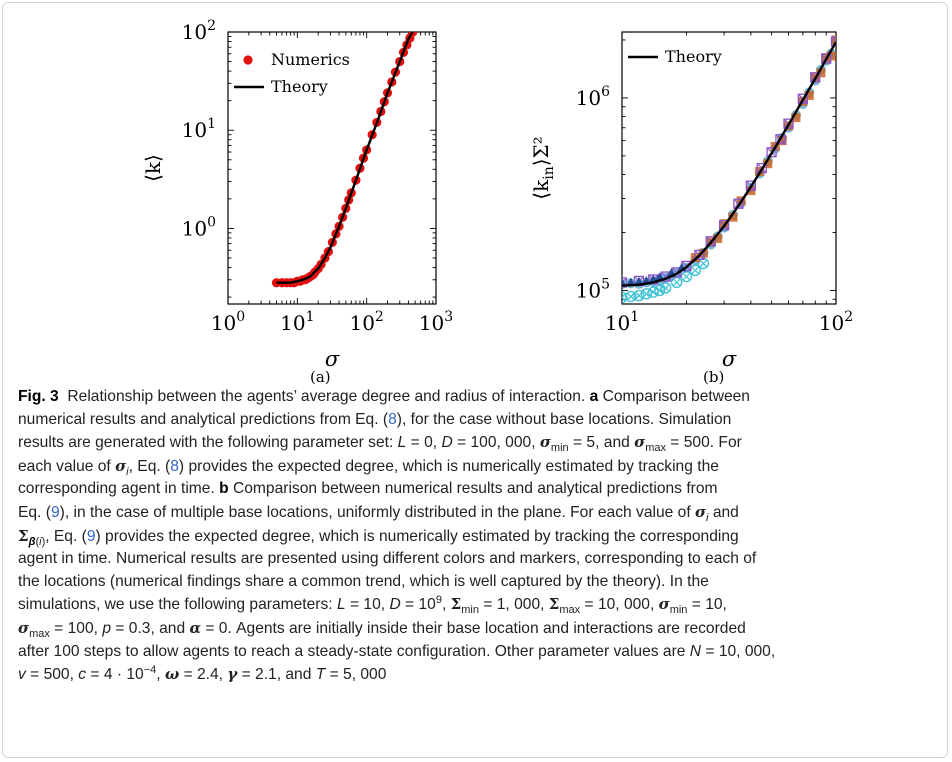 This screenshot has width=952, height=762. I want to click on part-a-label: a, so click(594, 396).